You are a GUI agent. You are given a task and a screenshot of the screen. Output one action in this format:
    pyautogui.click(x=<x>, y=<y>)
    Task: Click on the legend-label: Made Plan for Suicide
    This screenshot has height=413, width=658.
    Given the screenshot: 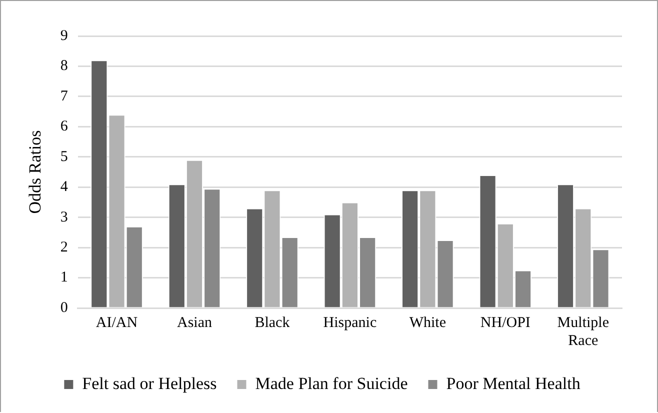 What is the action you would take?
    pyautogui.click(x=331, y=383)
    